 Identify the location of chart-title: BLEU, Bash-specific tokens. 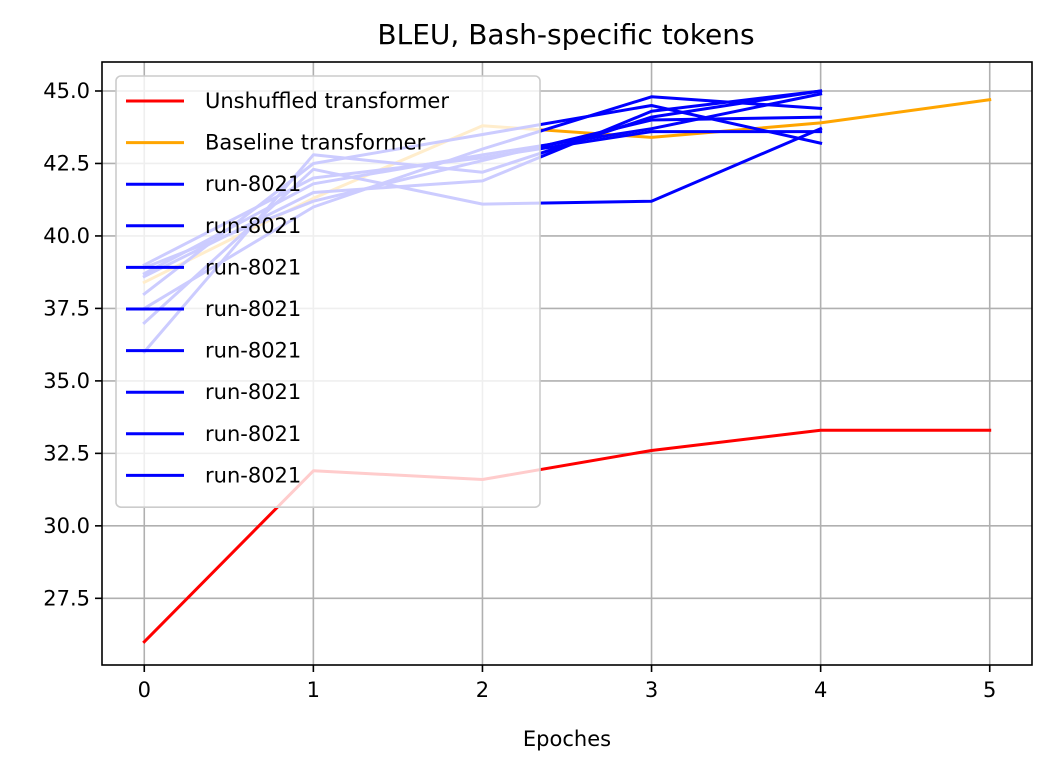
(565, 34).